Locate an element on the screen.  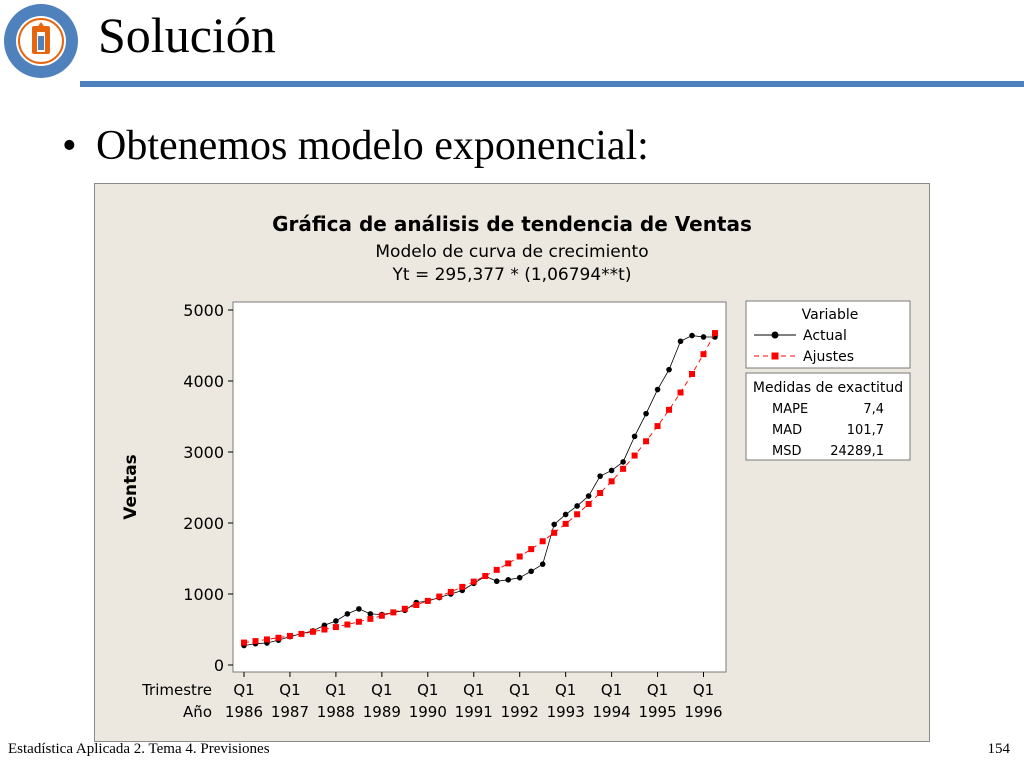
x-tick-year: 1989 is located at coordinates (382, 712).